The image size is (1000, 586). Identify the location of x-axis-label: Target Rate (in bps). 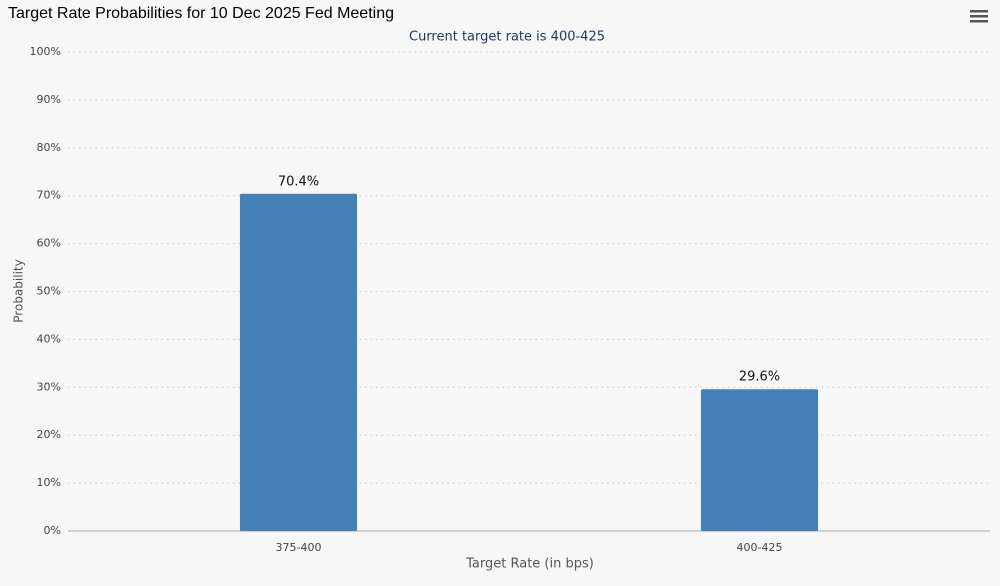
(529, 564).